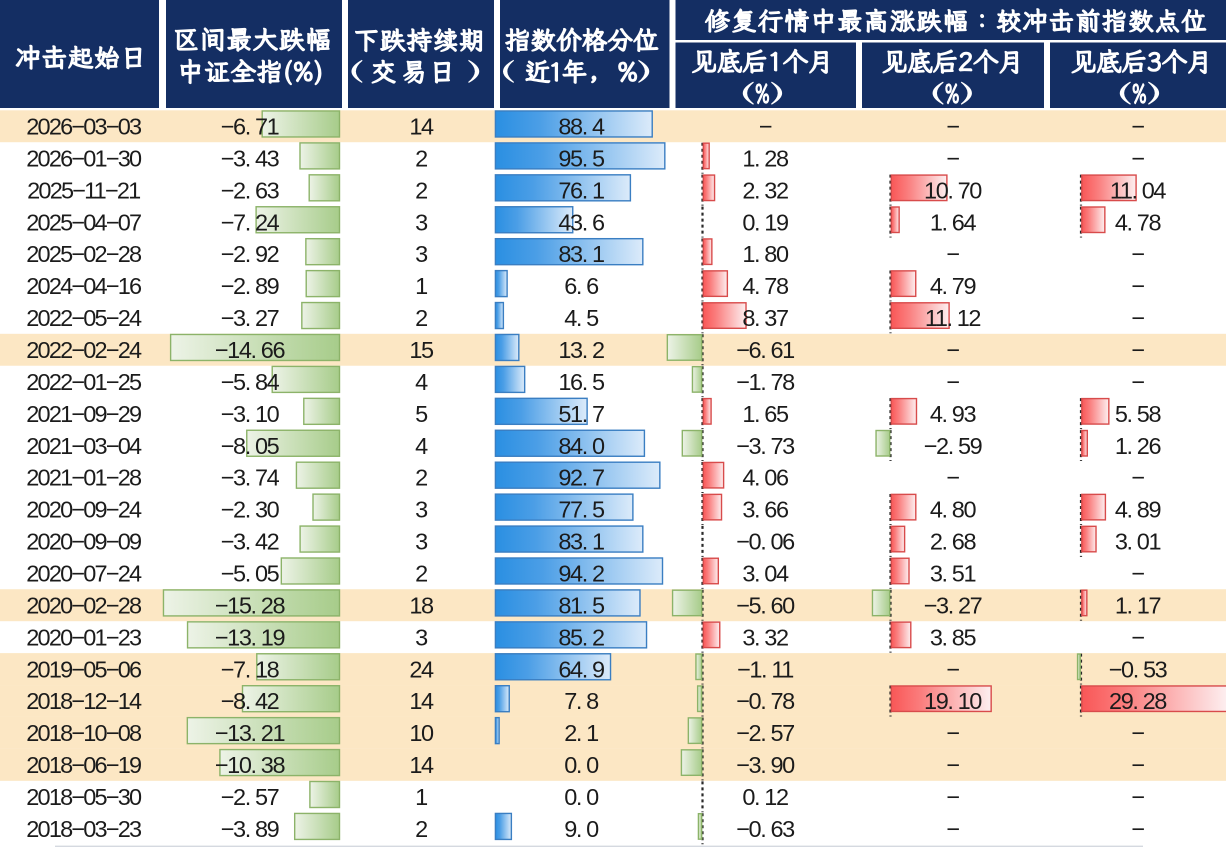 This screenshot has width=1226, height=852. Describe the element at coordinates (84, 478) in the screenshot. I see `svg-text: 2021−01−28` at that location.